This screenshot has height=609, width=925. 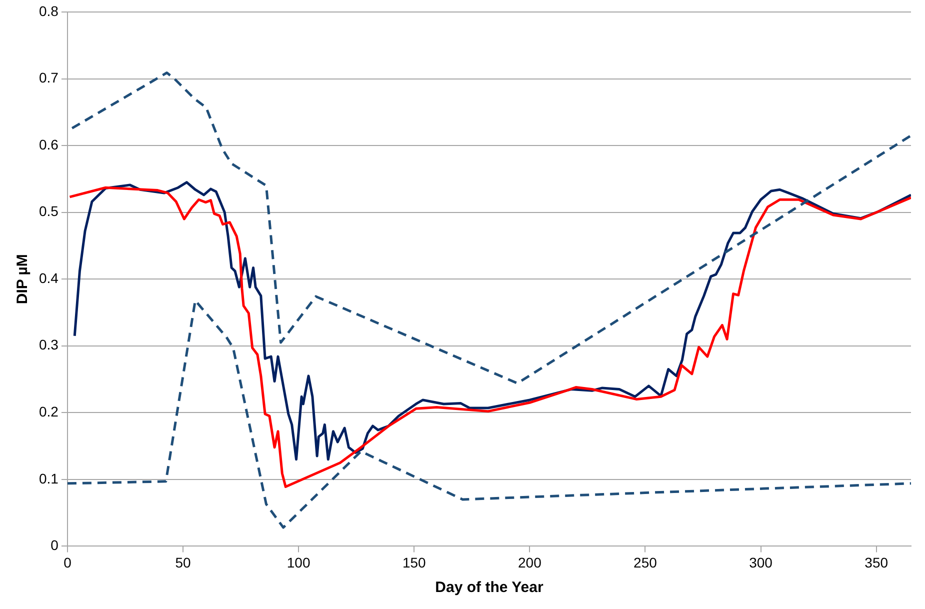 What do you see at coordinates (48, 278) in the screenshot?
I see `y-tick-label: 0.4` at bounding box center [48, 278].